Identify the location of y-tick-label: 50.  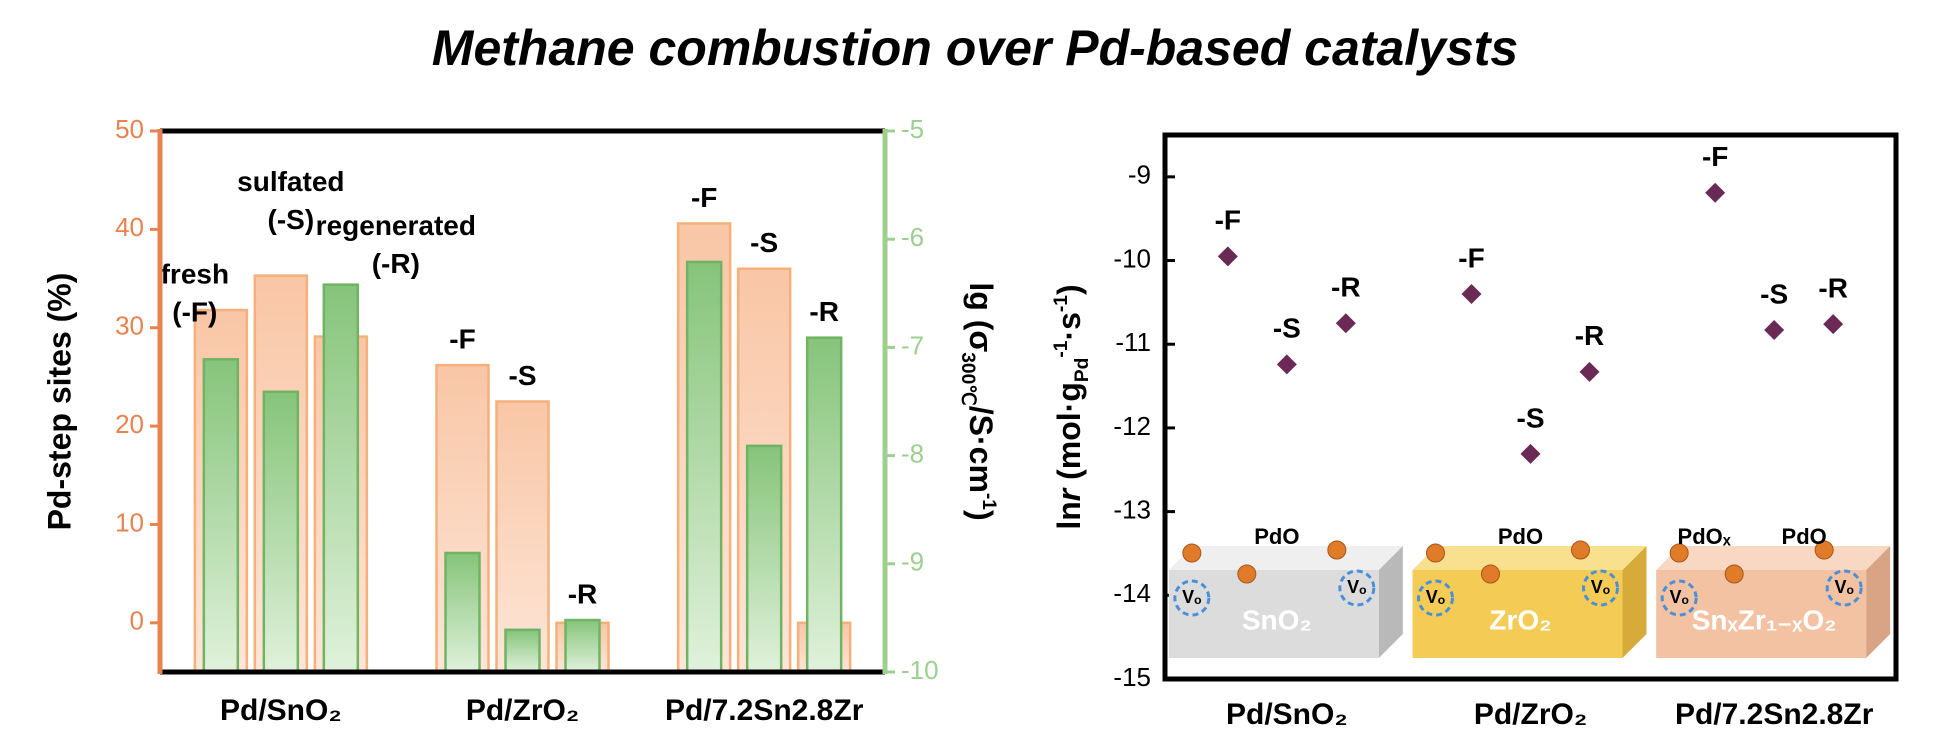
(129, 129).